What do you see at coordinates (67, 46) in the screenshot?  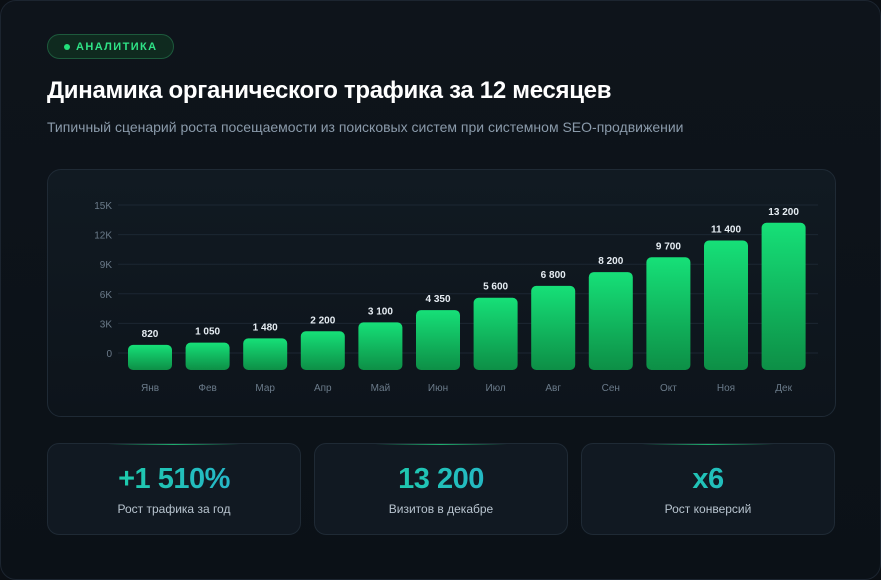 I see `badge-dot-icon` at bounding box center [67, 46].